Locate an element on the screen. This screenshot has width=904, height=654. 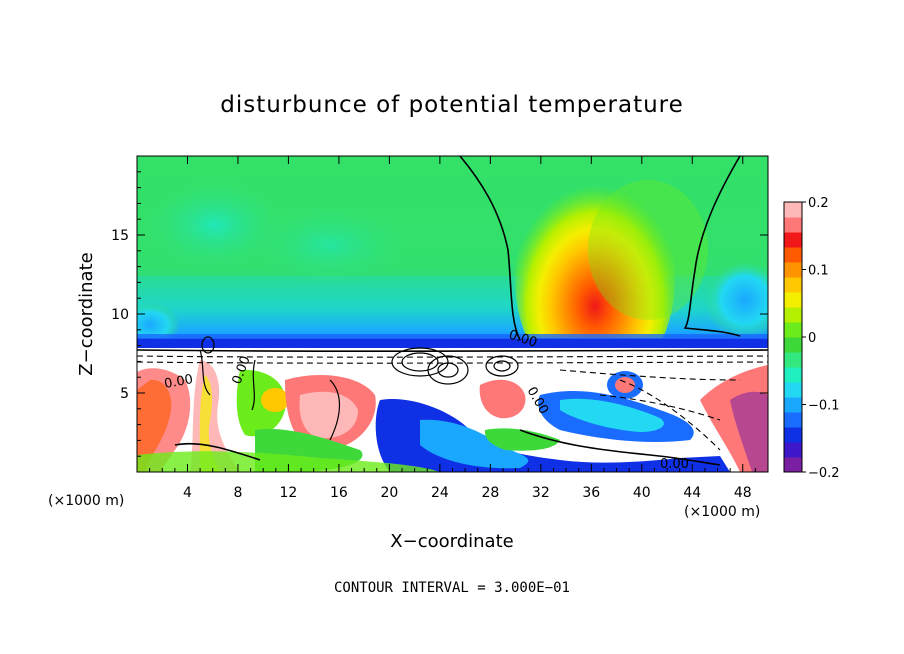
contour-interval-footer: CONTOUR INTERVAL = 3.000E−01 is located at coordinates (452, 588).